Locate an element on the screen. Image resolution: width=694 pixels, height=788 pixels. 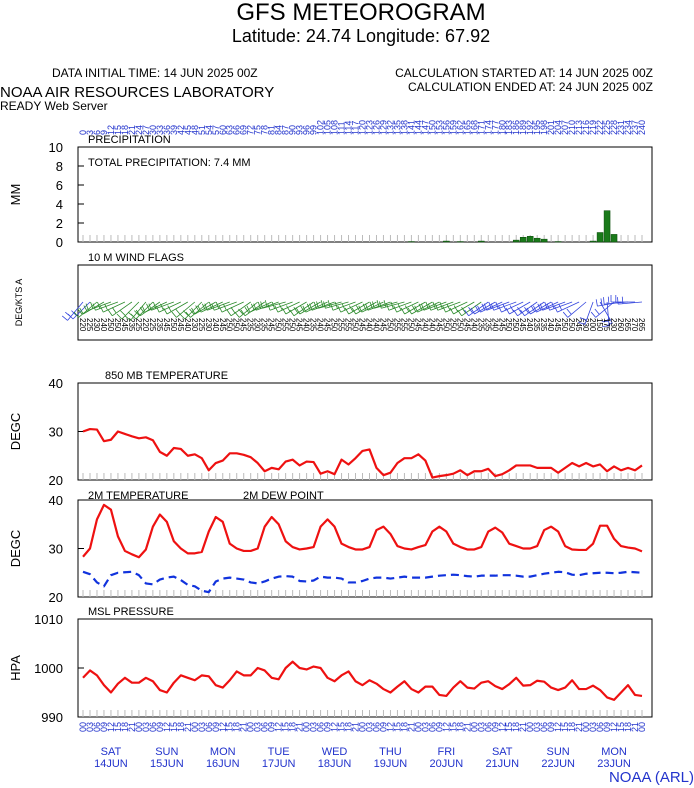
forecast-hour-label: 66 is located at coordinates (237, 130).